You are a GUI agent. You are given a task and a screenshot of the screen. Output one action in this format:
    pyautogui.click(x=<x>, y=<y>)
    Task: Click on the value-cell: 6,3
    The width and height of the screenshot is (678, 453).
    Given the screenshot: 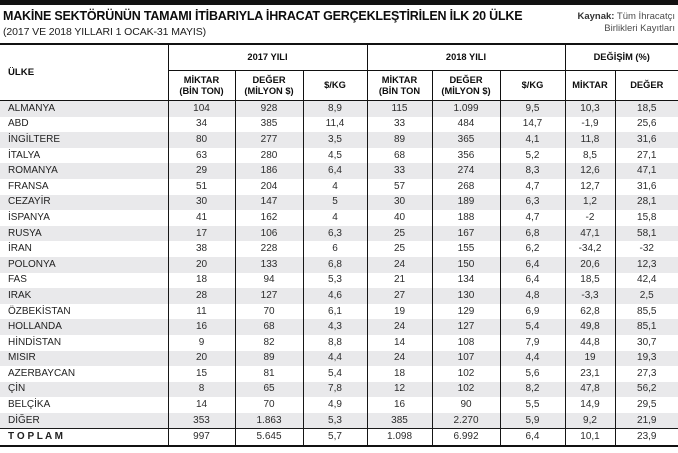 What is the action you would take?
    pyautogui.click(x=334, y=233)
    